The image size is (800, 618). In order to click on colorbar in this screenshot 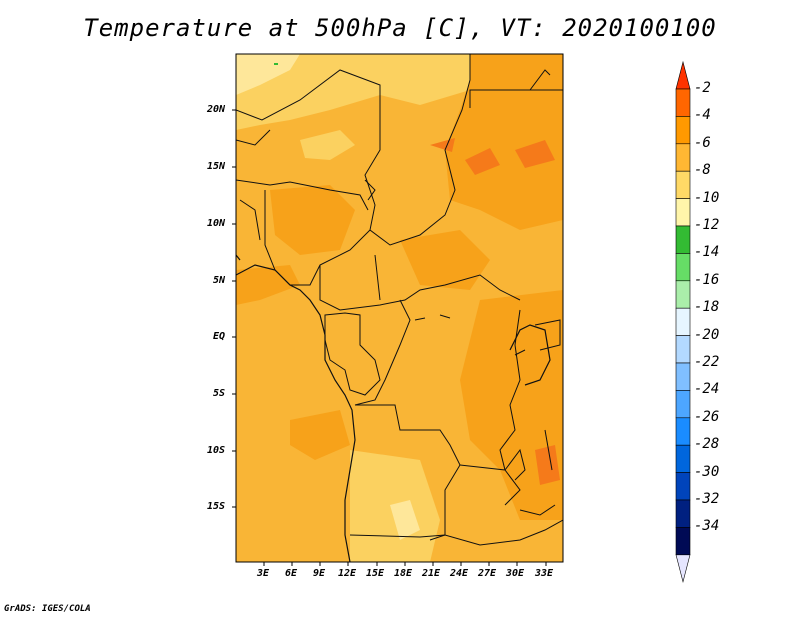, I will do `click(683, 321)`.